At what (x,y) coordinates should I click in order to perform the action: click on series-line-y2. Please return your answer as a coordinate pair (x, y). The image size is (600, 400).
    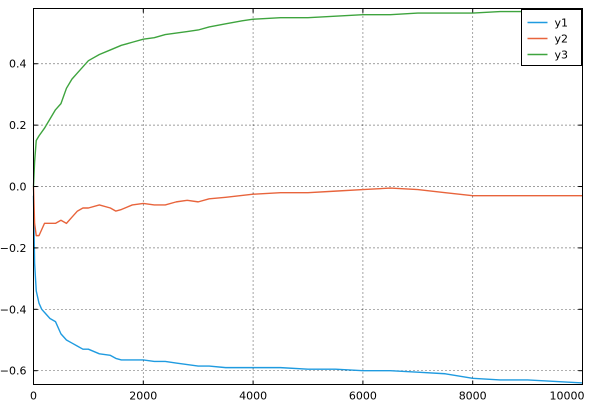
    Looking at the image, I should click on (307, 211).